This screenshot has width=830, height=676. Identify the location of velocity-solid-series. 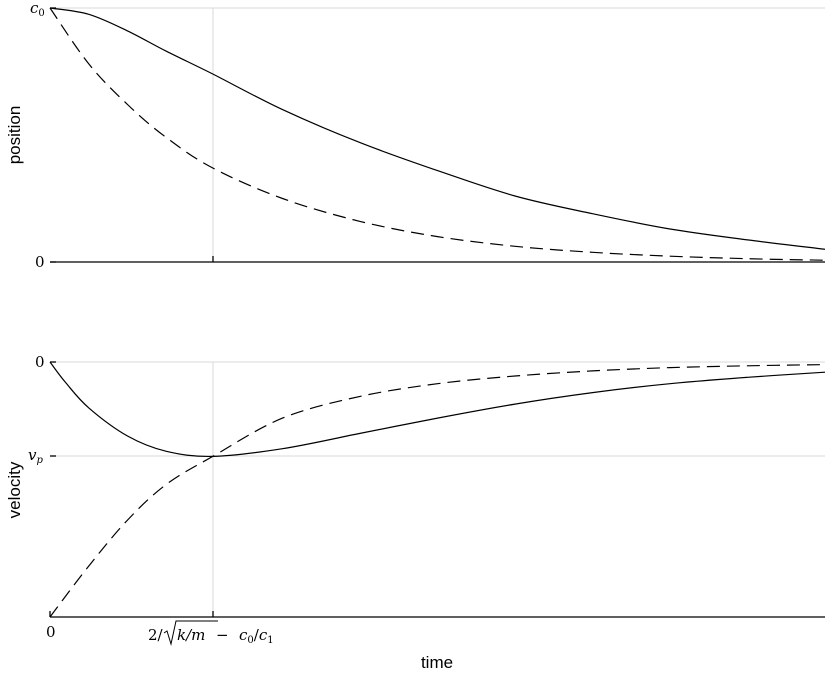
(437, 409).